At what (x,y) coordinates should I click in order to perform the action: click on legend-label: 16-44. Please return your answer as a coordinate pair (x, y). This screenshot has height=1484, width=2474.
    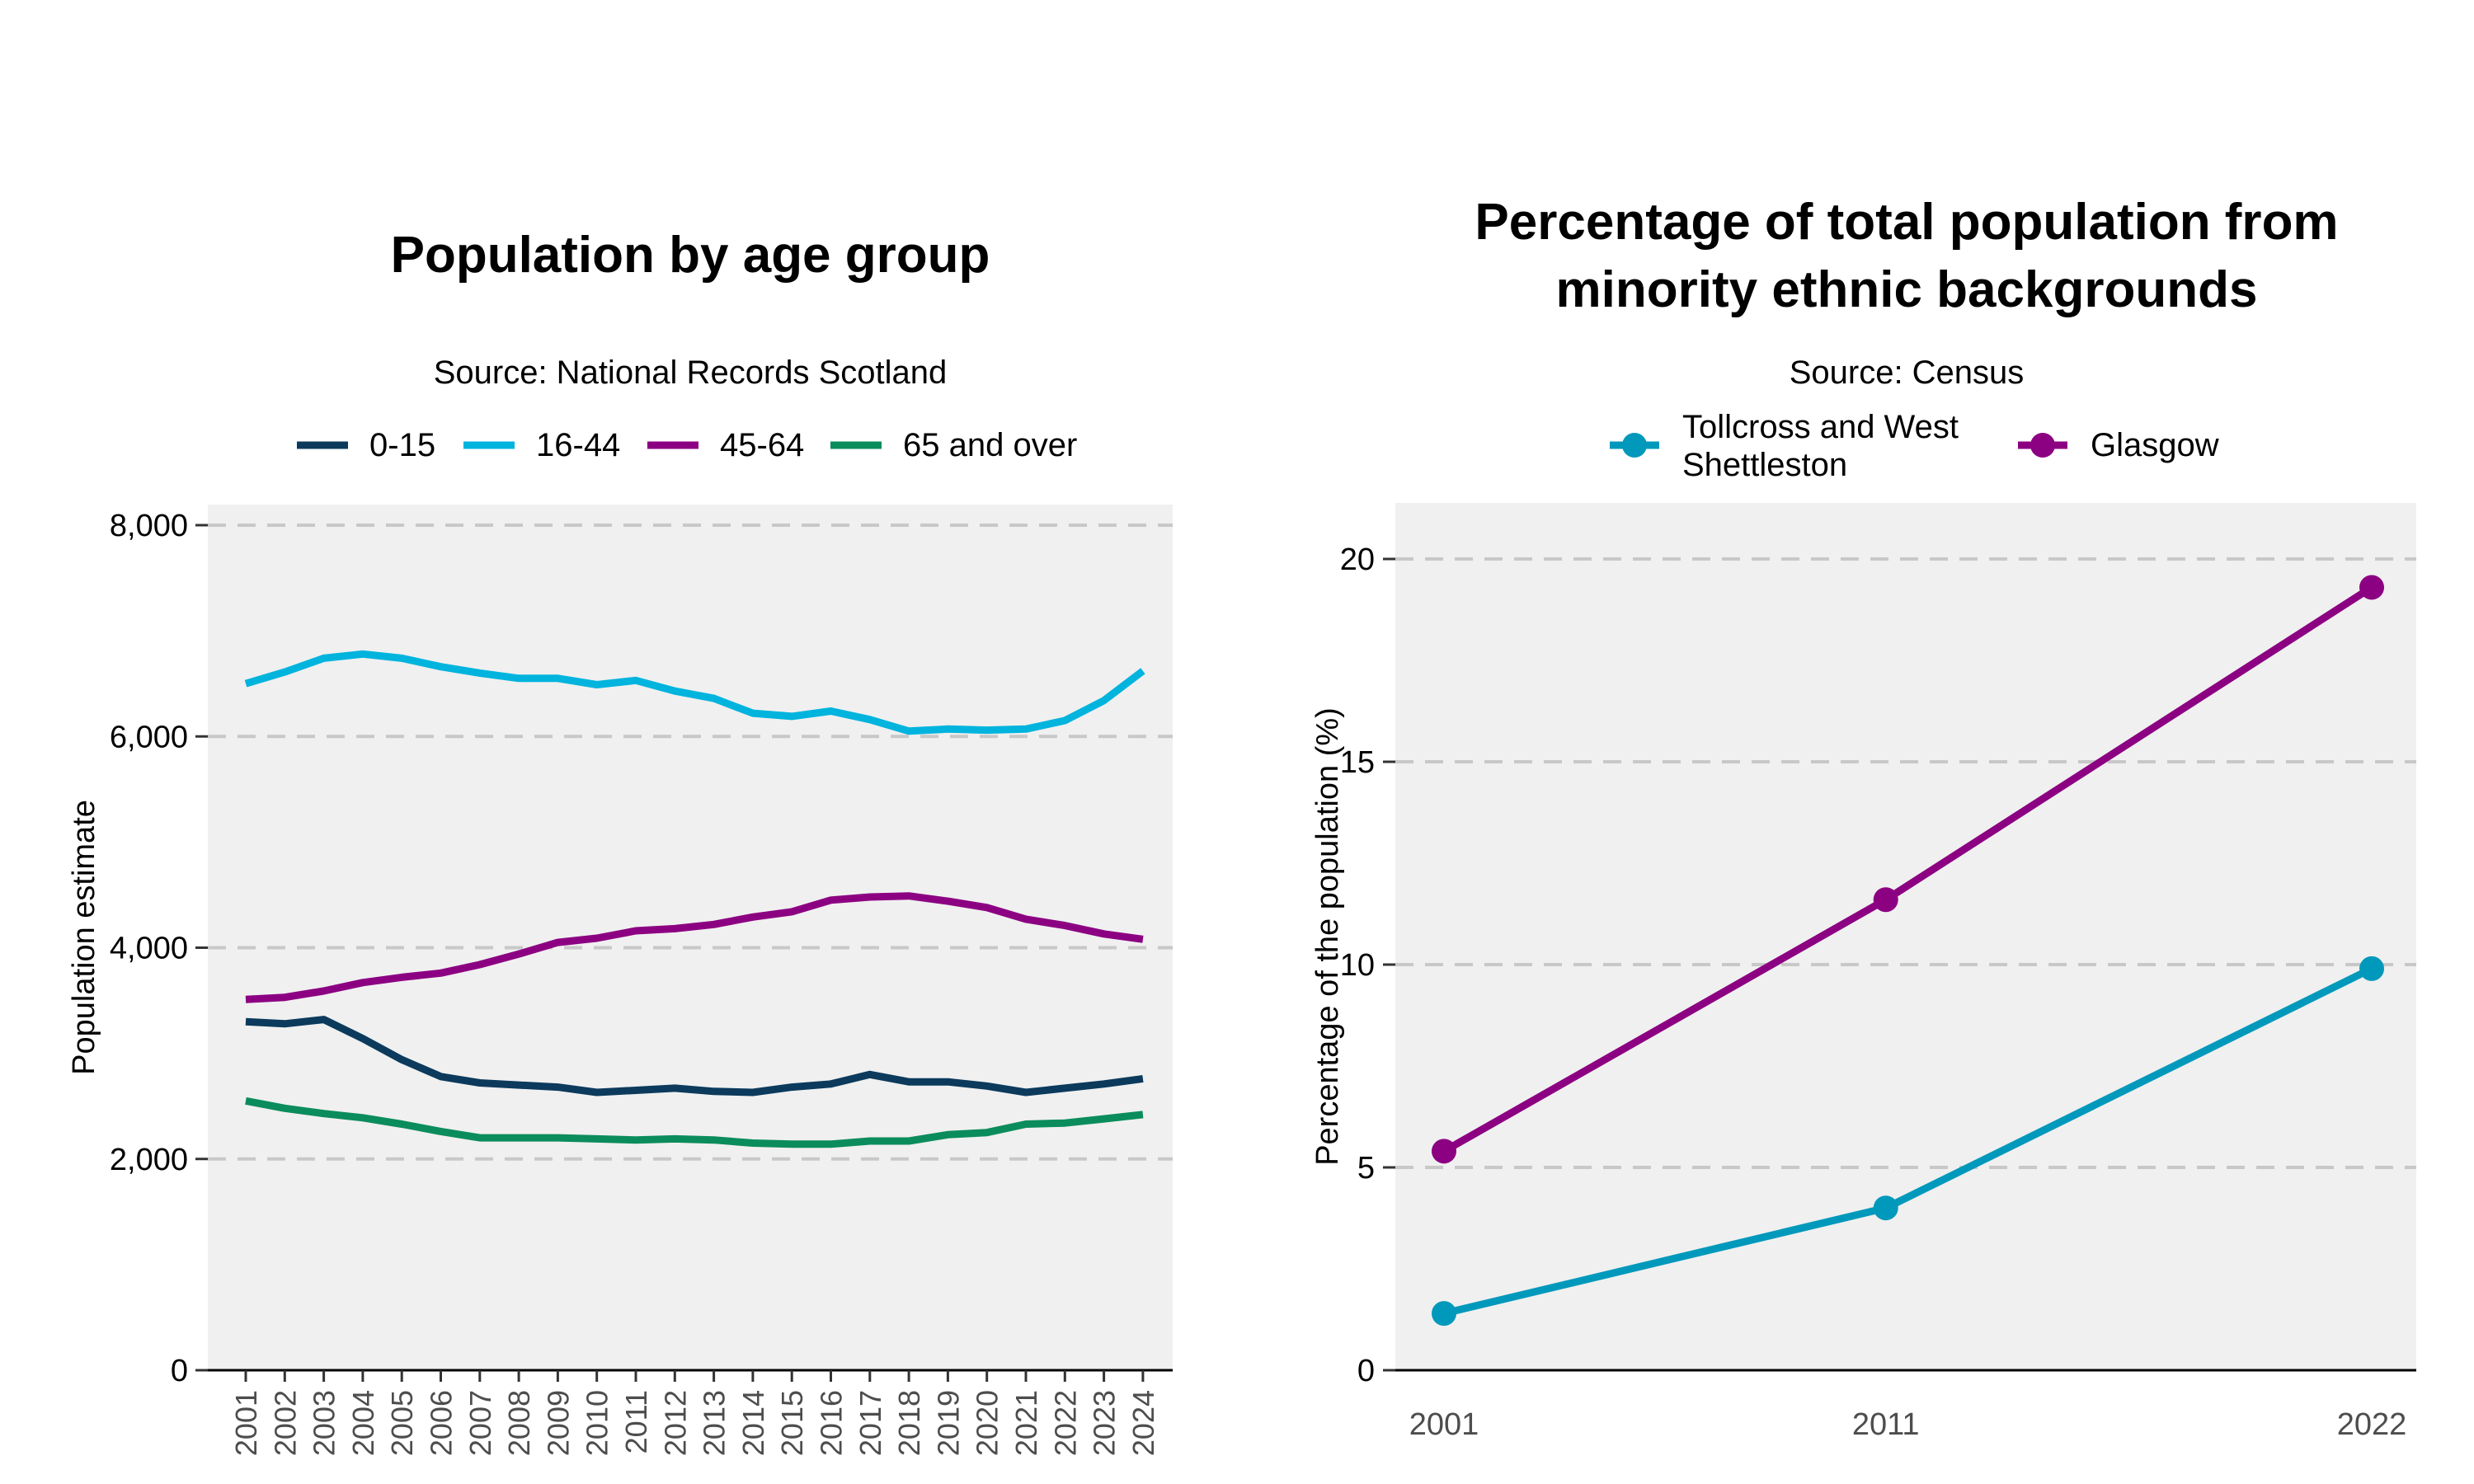
    Looking at the image, I should click on (578, 445).